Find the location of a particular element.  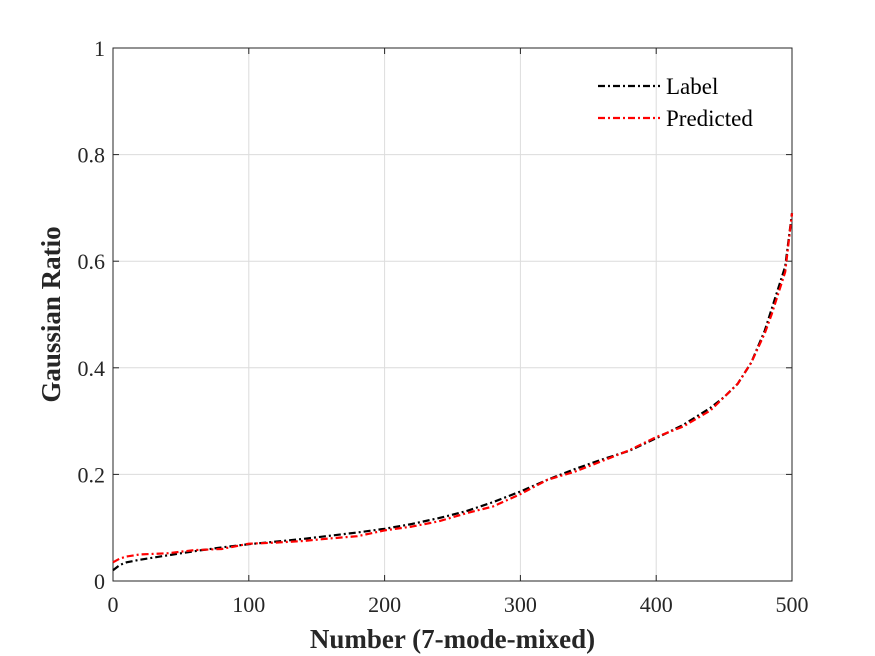

legend-label-label: Label is located at coordinates (692, 86).